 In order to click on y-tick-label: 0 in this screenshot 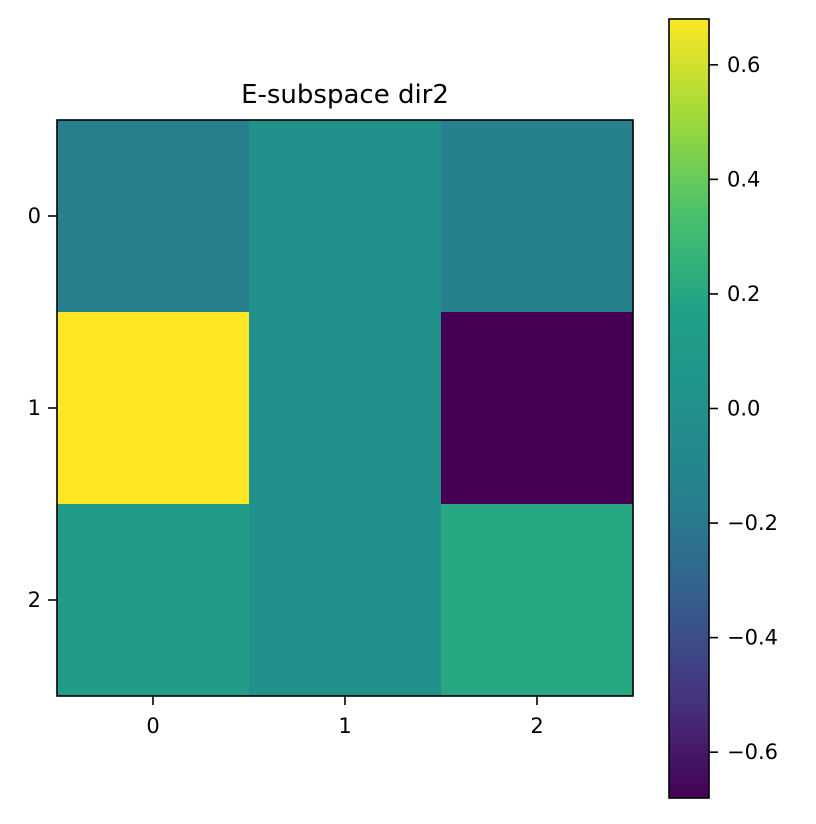, I will do `click(34, 216)`.